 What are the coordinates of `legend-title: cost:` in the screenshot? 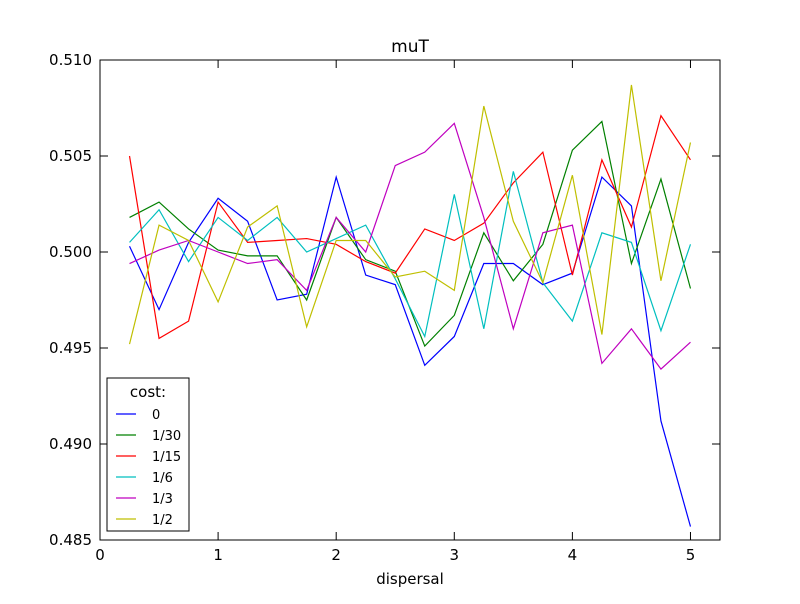 It's located at (148, 392).